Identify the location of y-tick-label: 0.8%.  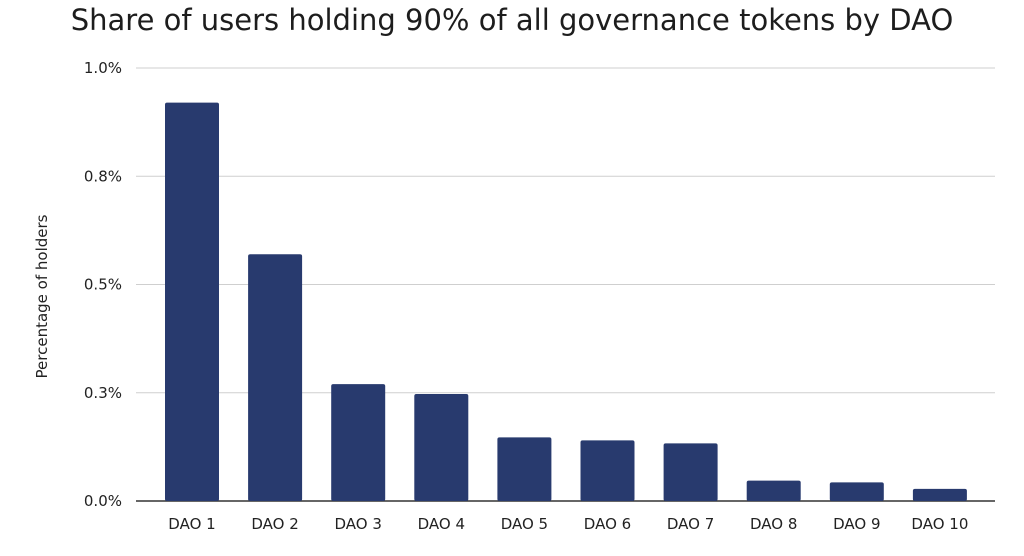
(103, 176).